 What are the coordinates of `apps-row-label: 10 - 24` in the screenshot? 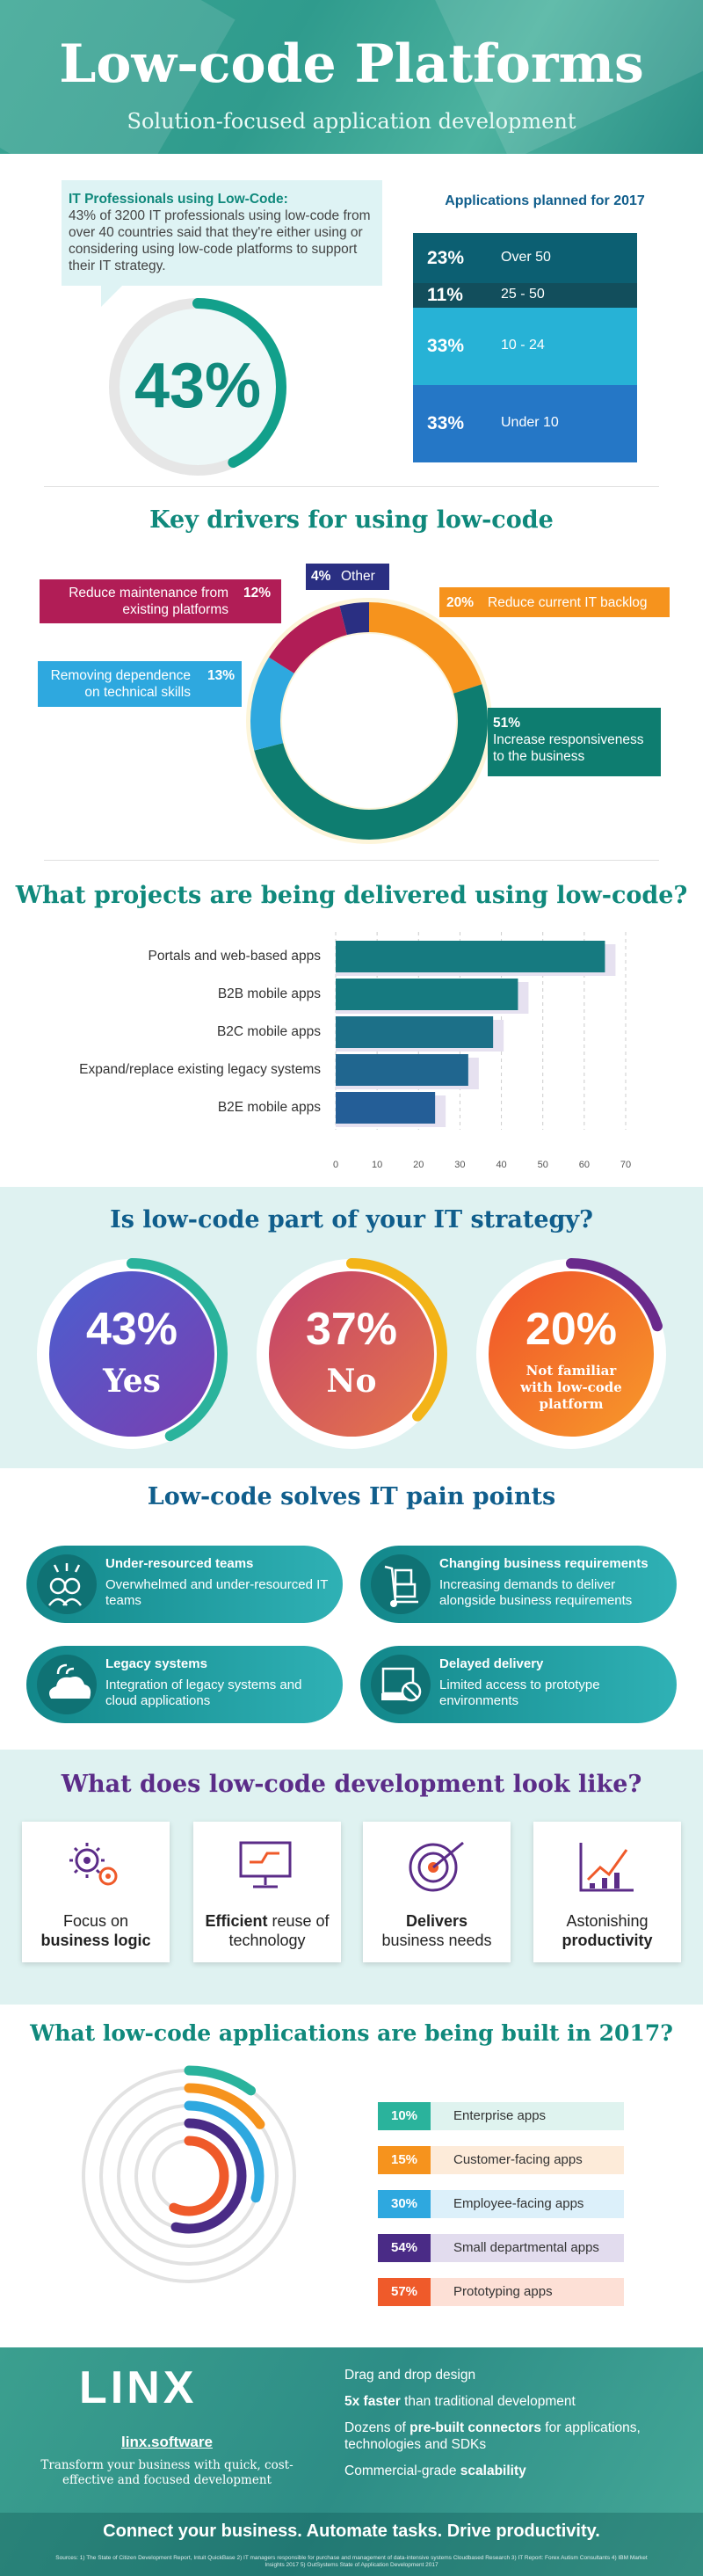 It's located at (523, 345).